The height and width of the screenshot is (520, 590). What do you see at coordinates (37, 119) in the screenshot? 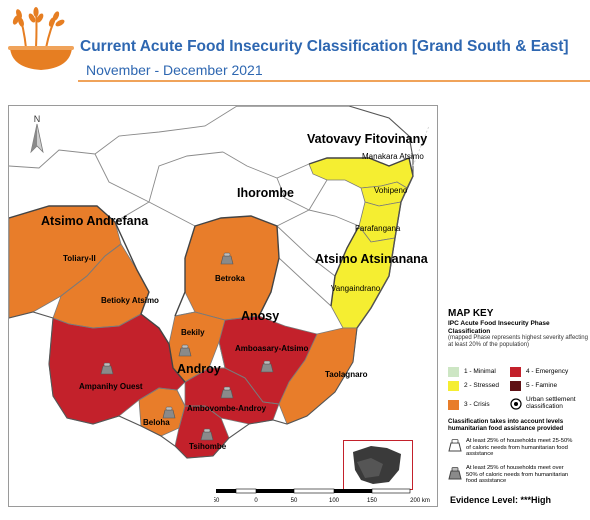
I see `north-label: N` at bounding box center [37, 119].